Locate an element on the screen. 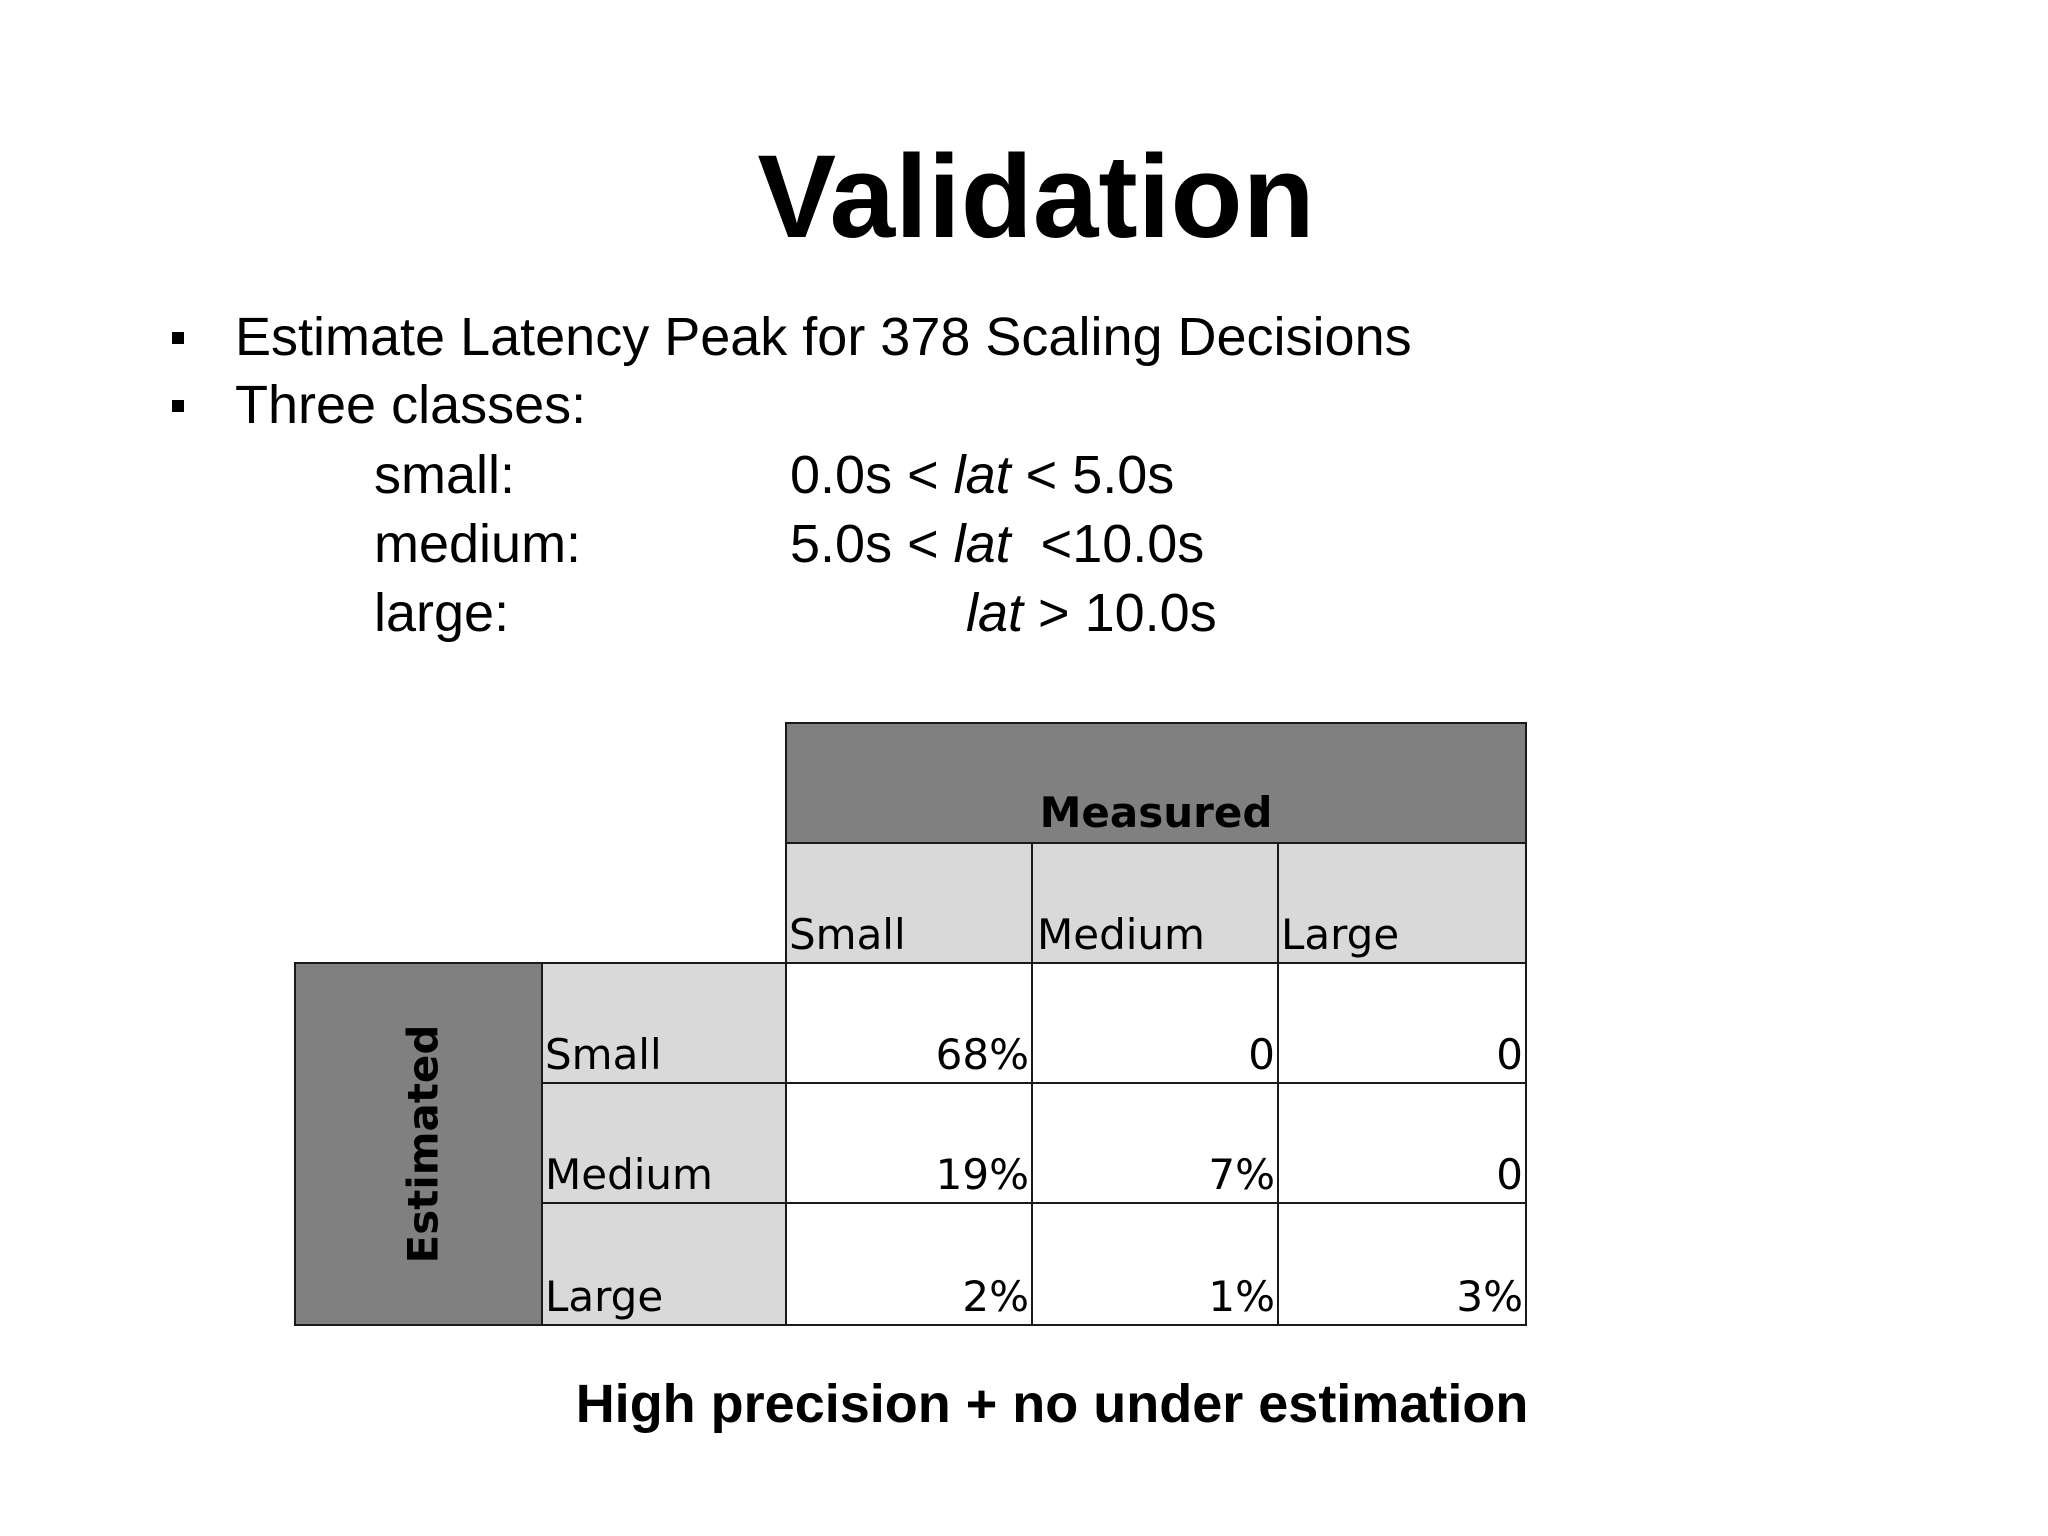 This screenshot has height=1536, width=2048. bullet-text: Three classes: is located at coordinates (411, 405).